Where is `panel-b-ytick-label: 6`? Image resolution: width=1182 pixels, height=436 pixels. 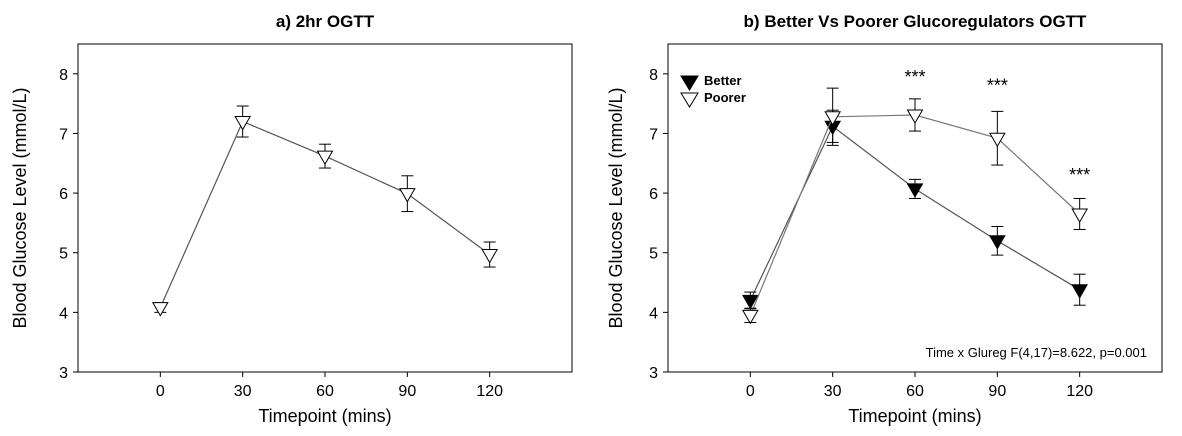 panel-b-ytick-label: 6 is located at coordinates (653, 194).